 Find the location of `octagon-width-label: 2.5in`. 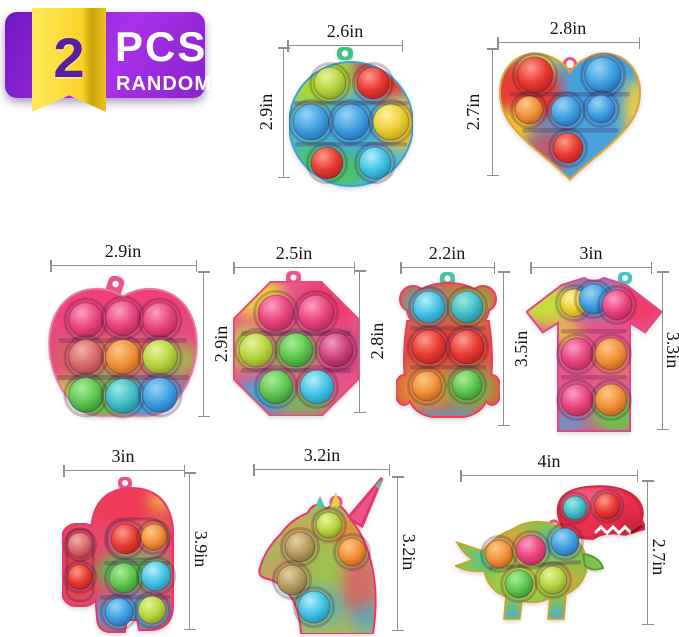

octagon-width-label: 2.5in is located at coordinates (294, 253).